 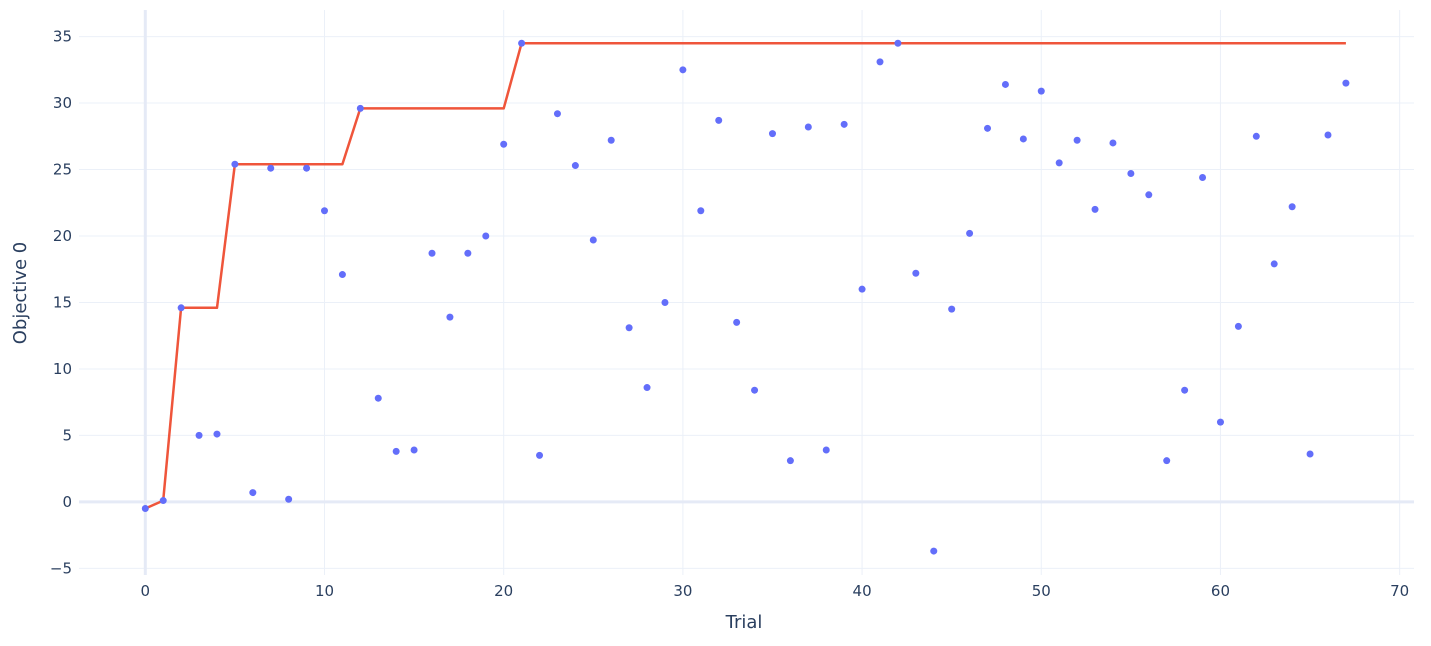 I want to click on x-tick-label: 70, so click(x=1399, y=591).